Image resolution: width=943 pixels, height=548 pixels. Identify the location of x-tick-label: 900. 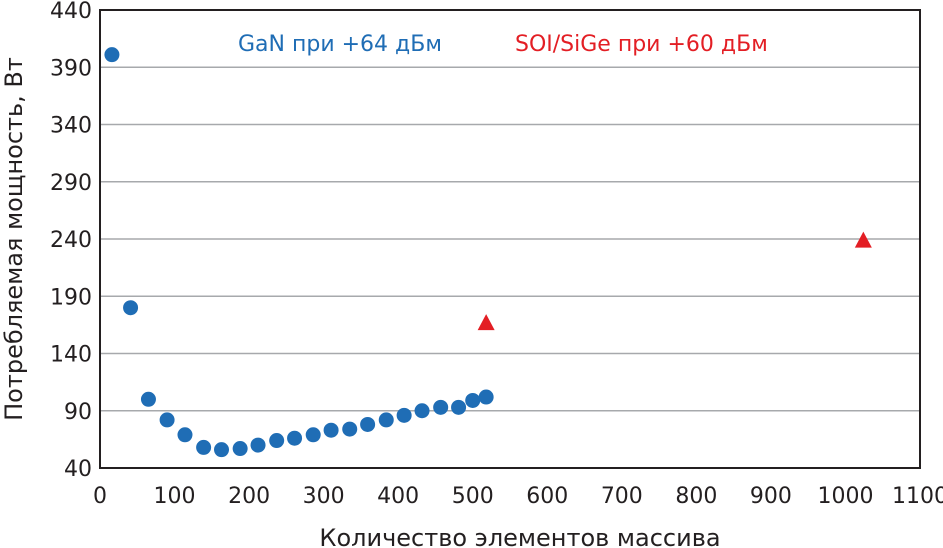
(771, 496).